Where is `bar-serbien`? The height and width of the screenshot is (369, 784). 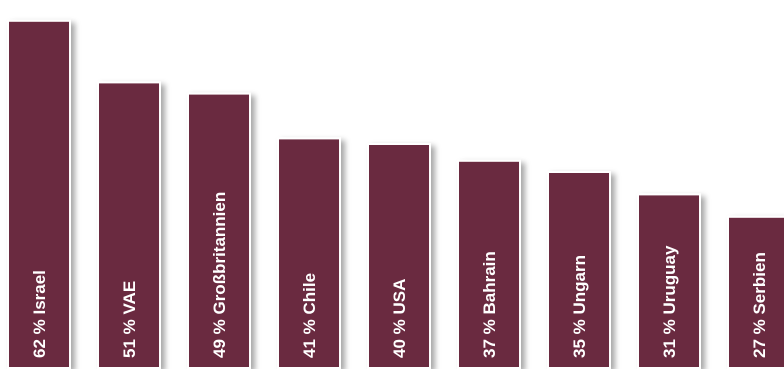
bar-serbien is located at coordinates (755, 292).